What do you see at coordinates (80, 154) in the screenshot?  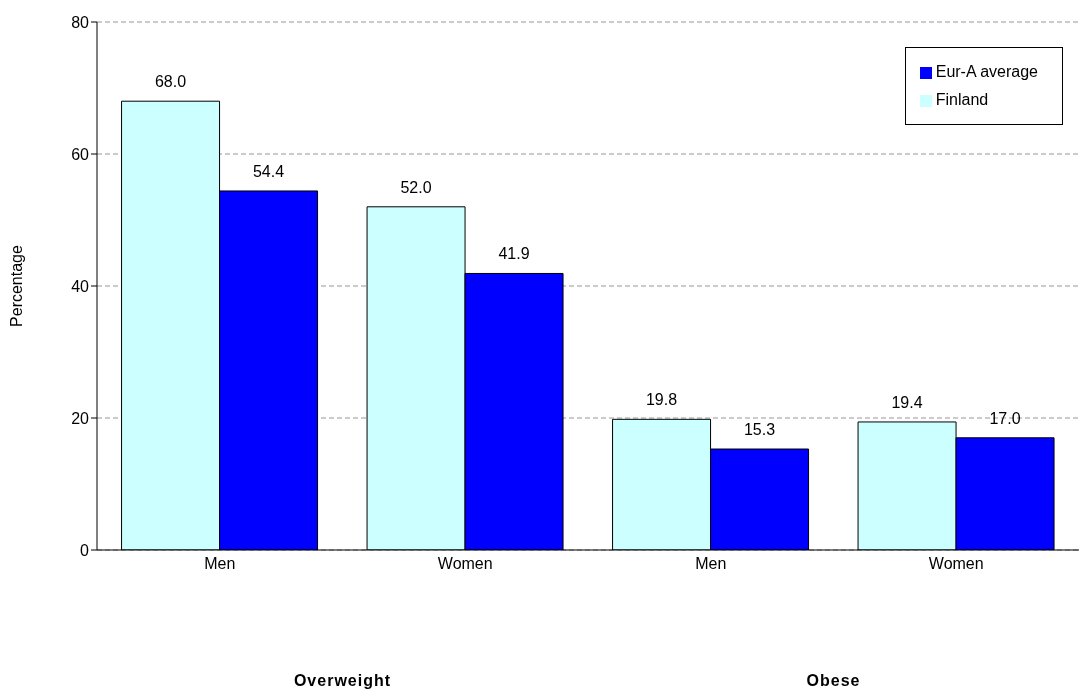 I see `y-tick-label: 60` at bounding box center [80, 154].